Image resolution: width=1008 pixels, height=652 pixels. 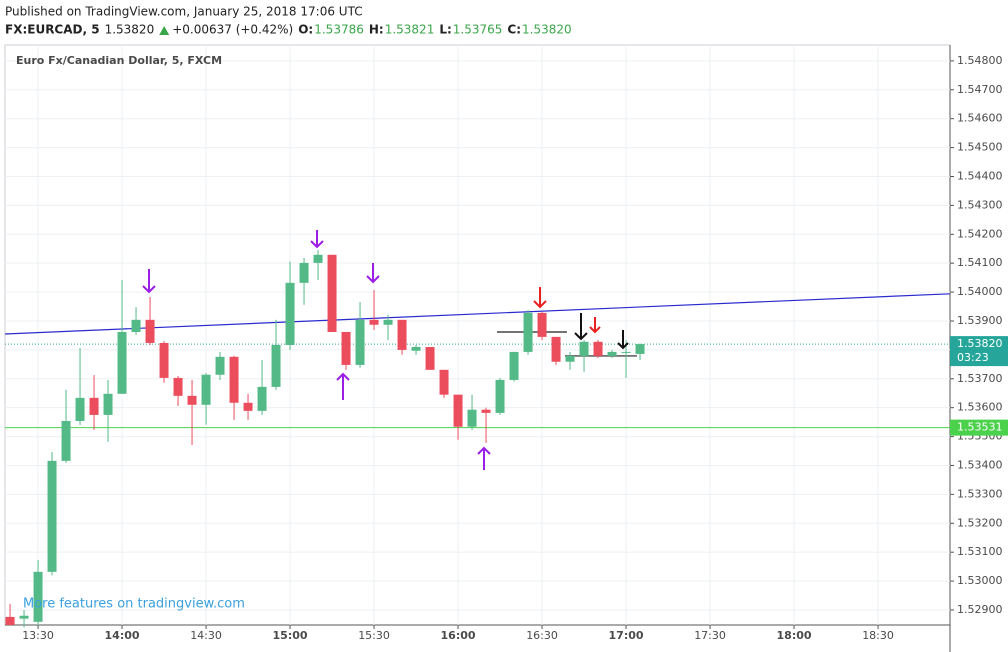 What do you see at coordinates (122, 635) in the screenshot?
I see `x-tick-label: 14:00` at bounding box center [122, 635].